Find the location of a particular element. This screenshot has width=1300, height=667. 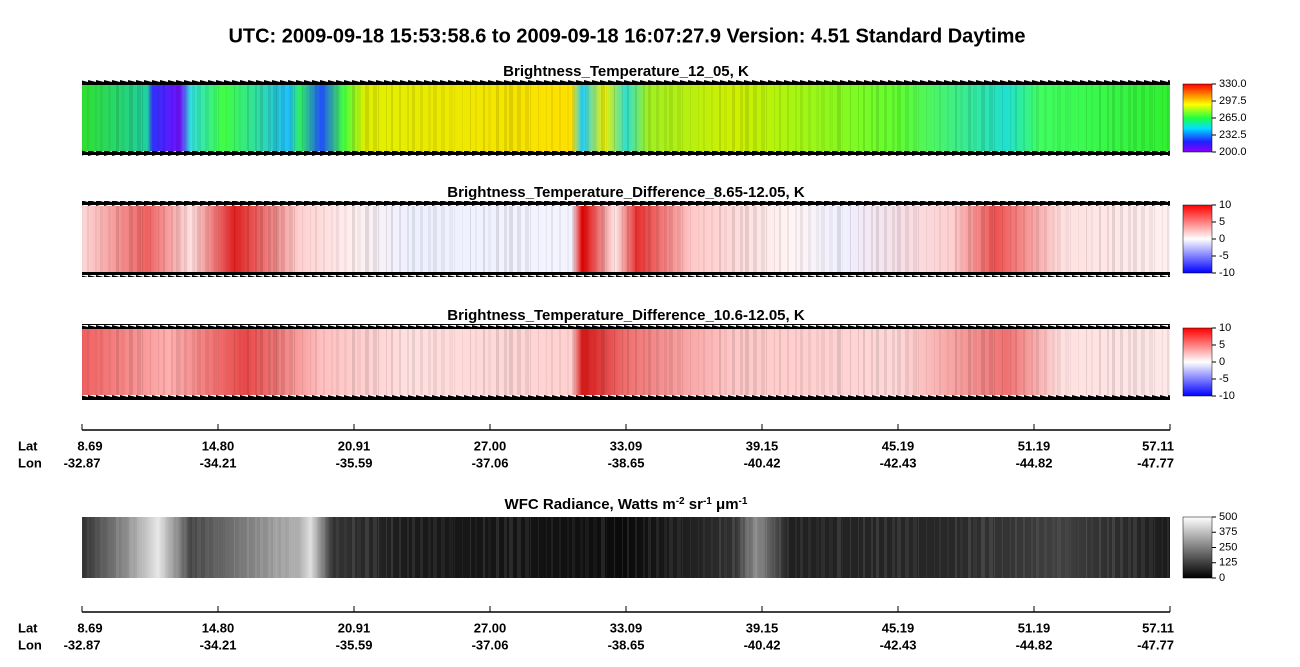

colorbar-label: 232.5 is located at coordinates (1233, 135).